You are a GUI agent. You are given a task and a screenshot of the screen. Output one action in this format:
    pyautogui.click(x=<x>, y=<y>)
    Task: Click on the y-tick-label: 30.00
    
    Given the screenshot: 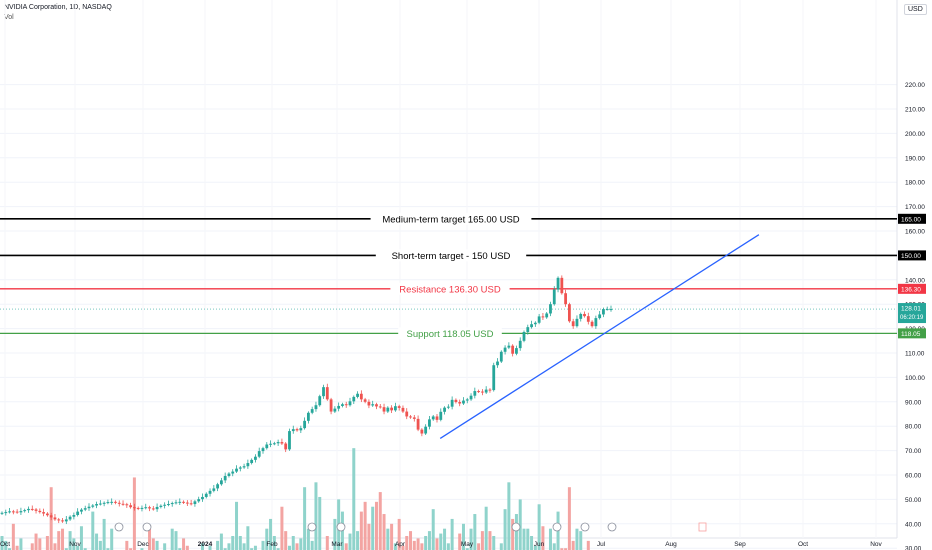 What is the action you would take?
    pyautogui.click(x=913, y=548)
    